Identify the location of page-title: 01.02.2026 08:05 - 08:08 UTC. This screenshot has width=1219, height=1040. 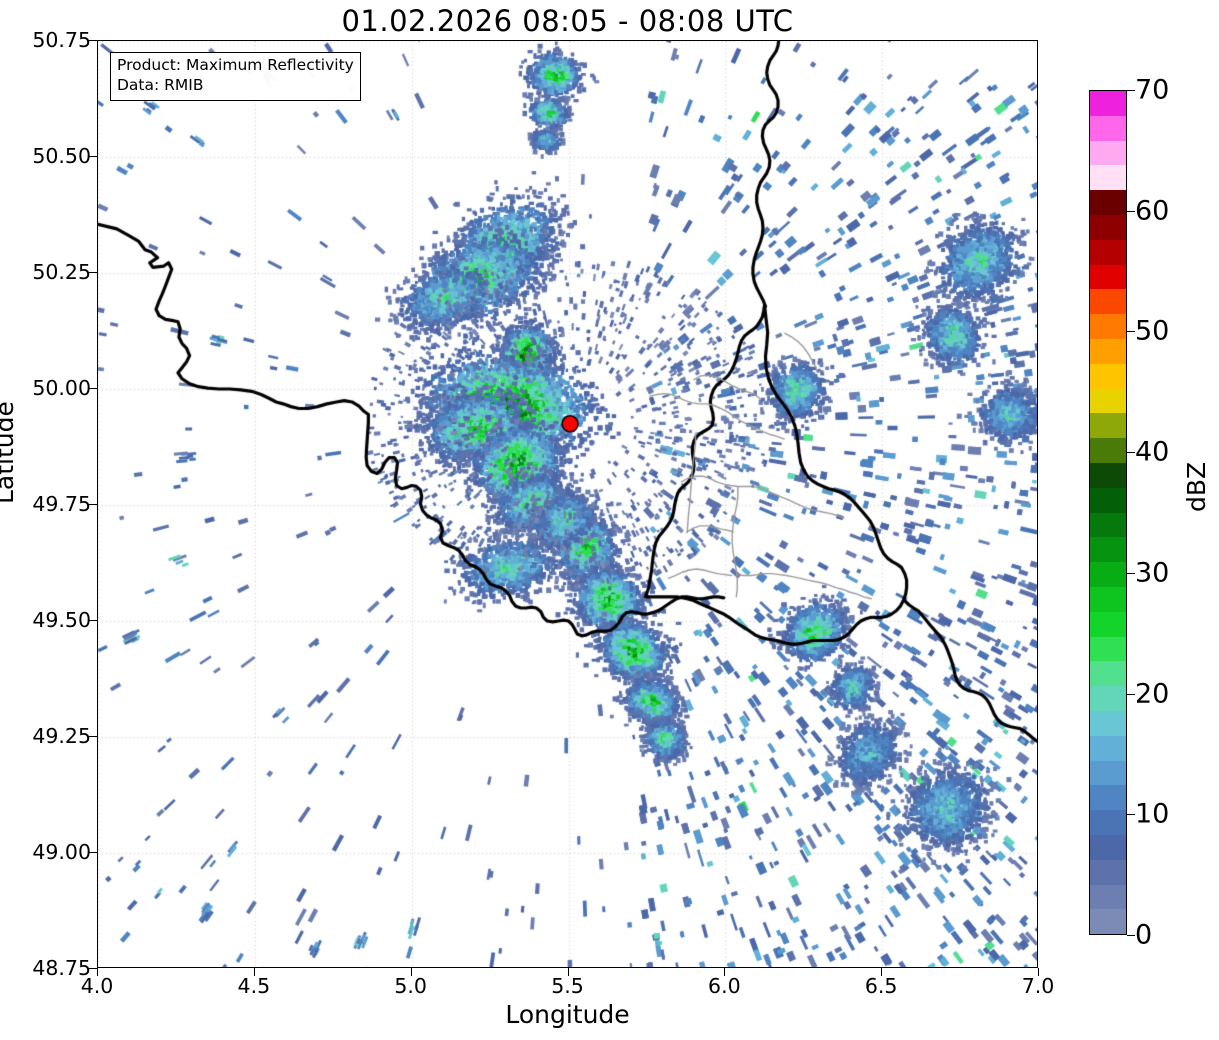
(567, 21).